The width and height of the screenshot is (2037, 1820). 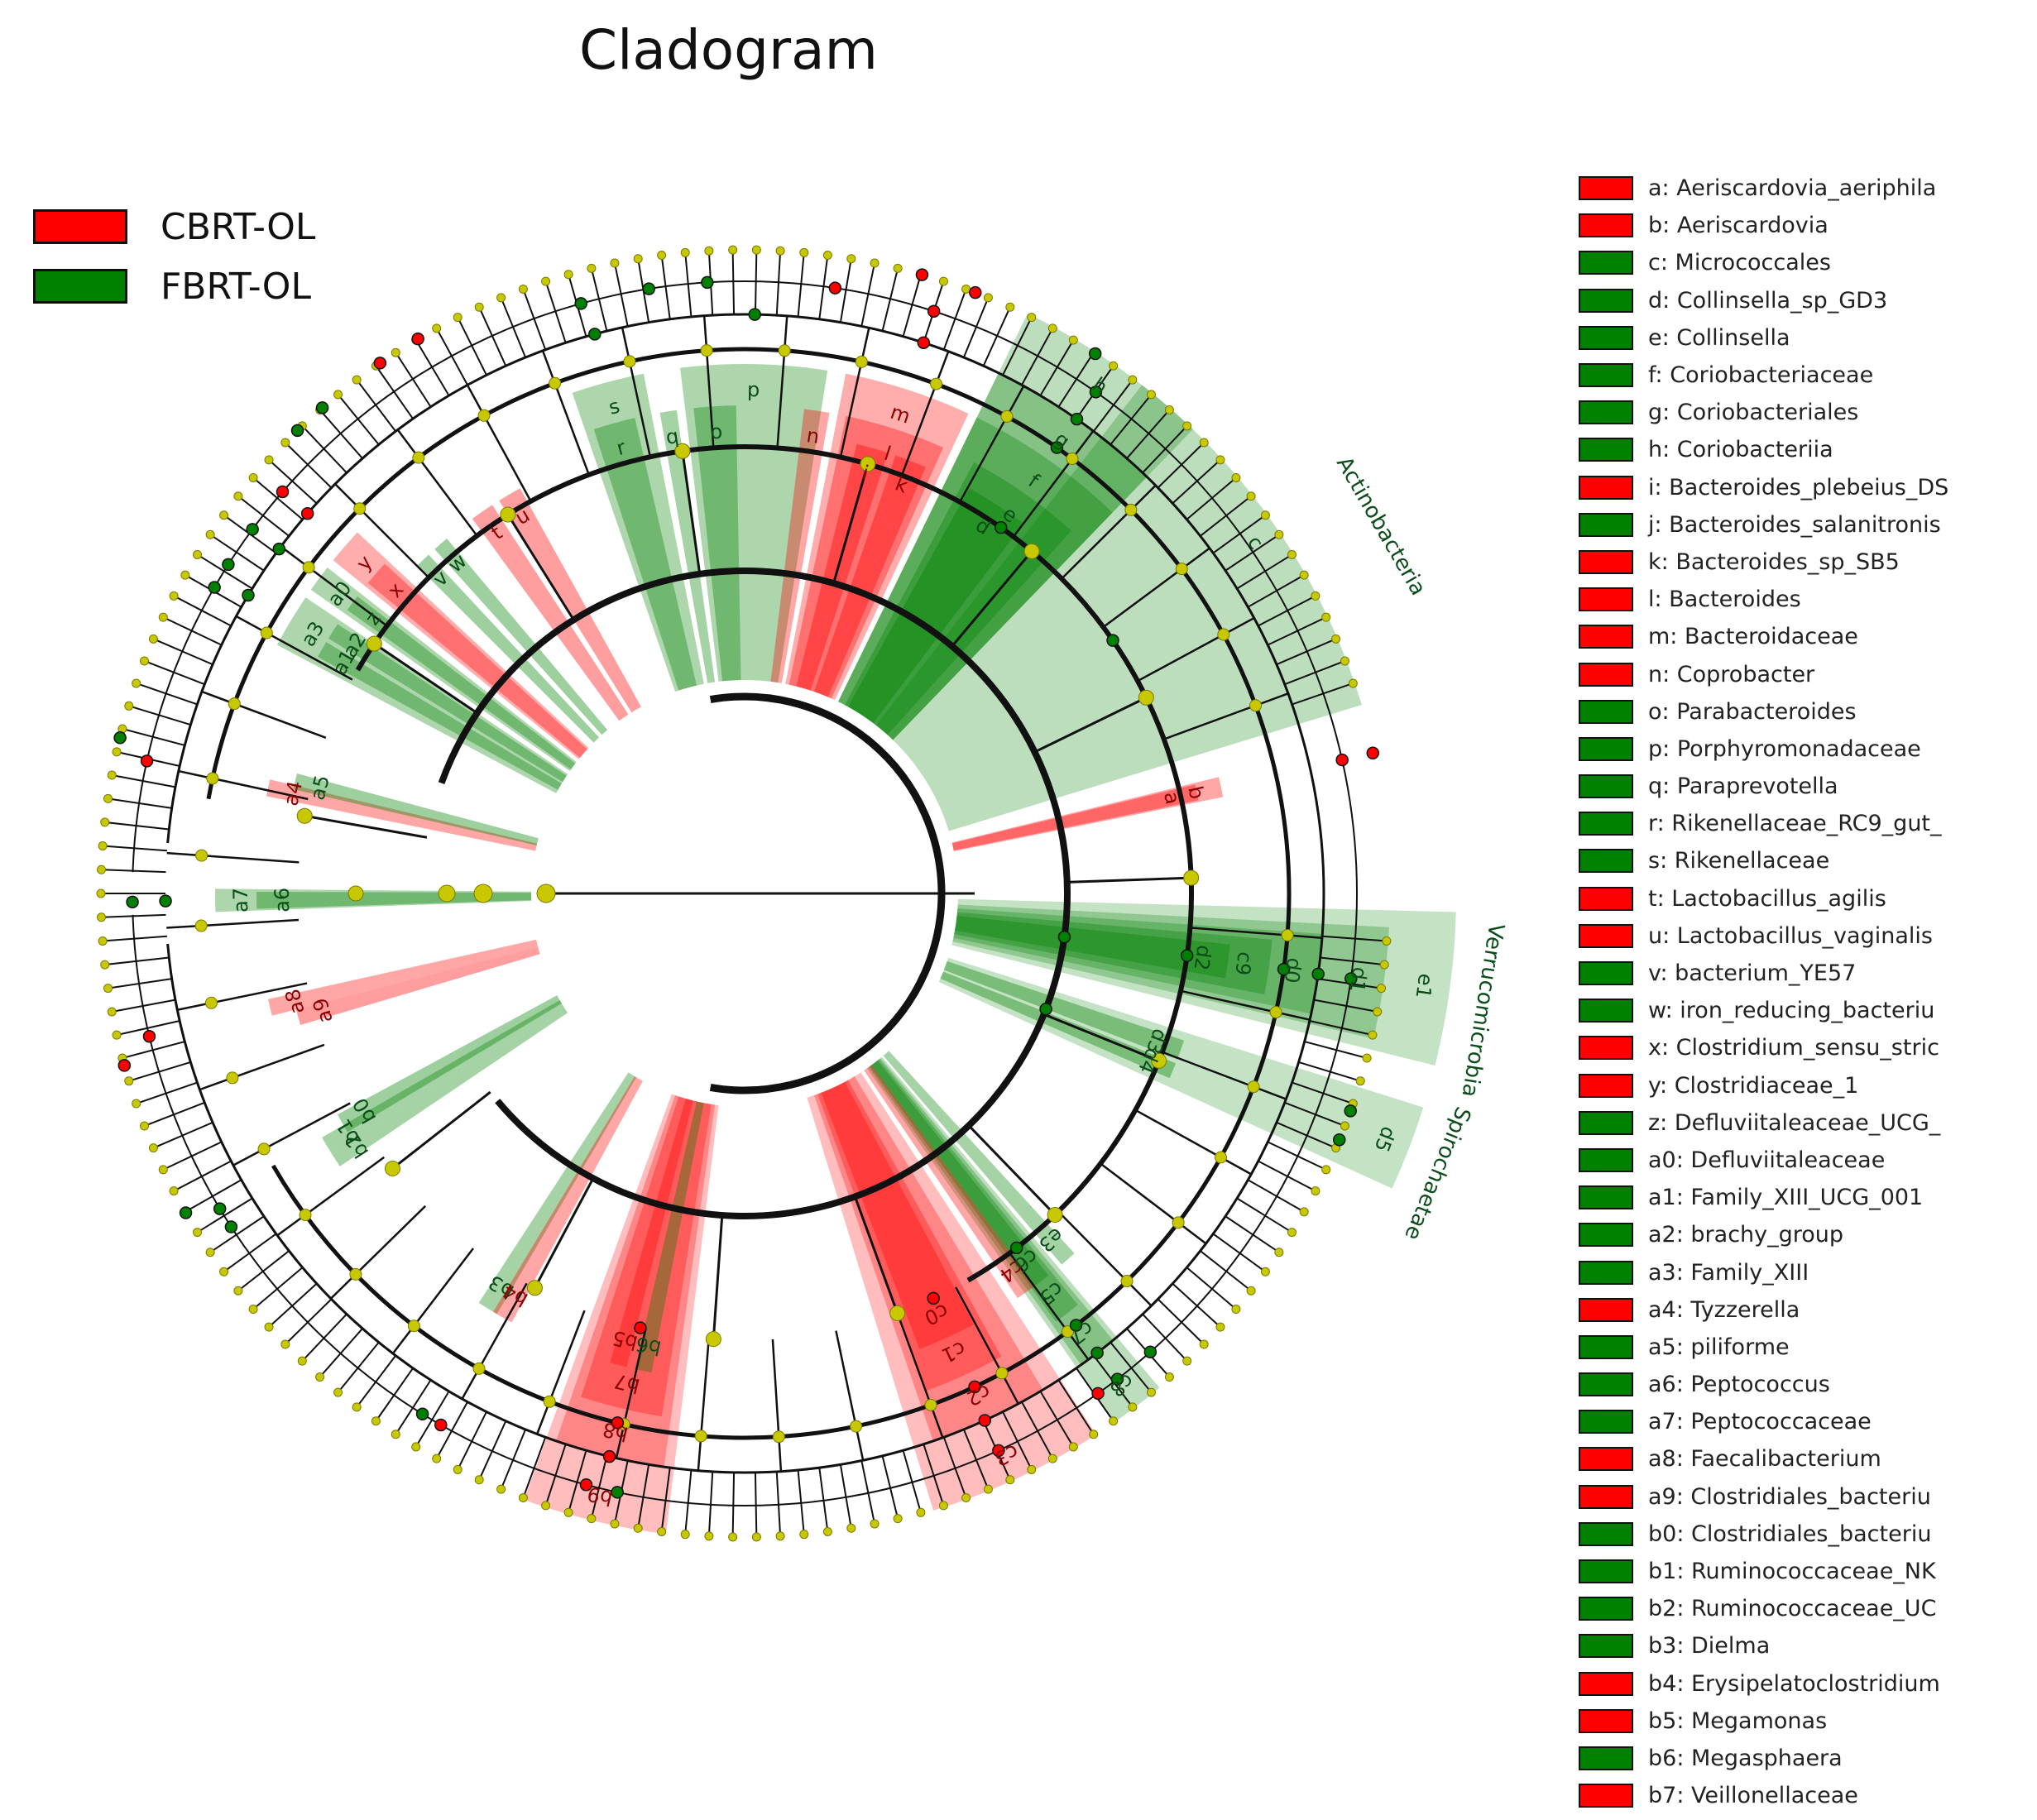 I want to click on taxa-key-label: a6: Peptococcus, so click(x=1739, y=1385).